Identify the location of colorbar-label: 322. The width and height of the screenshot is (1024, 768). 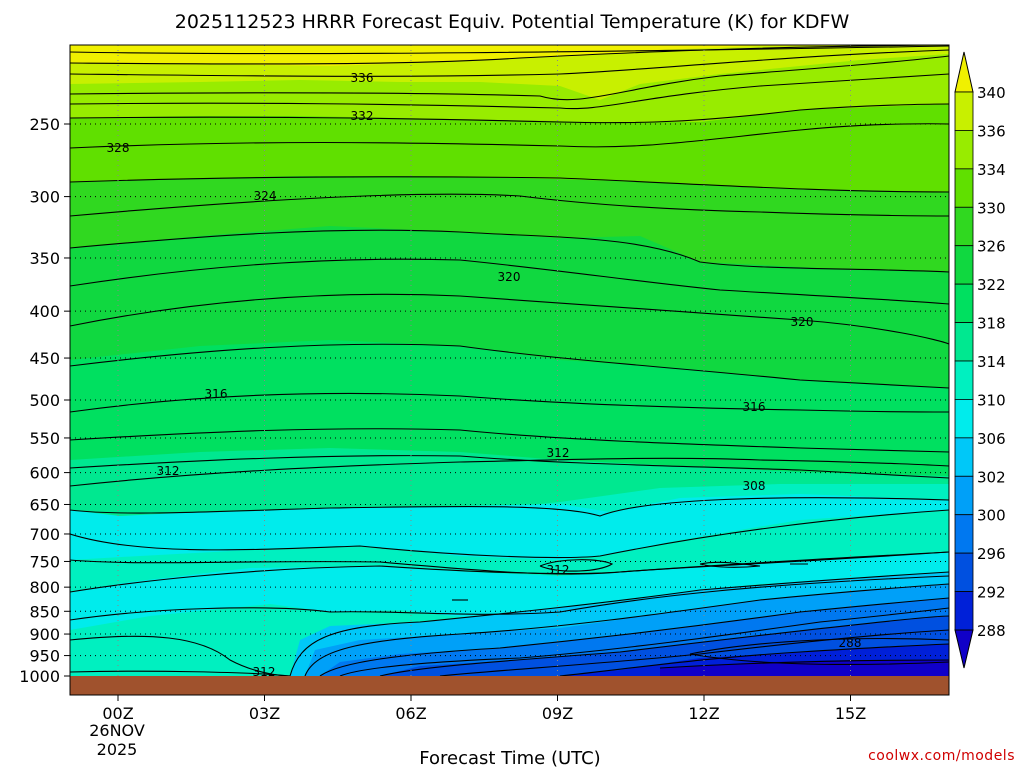
(991, 285).